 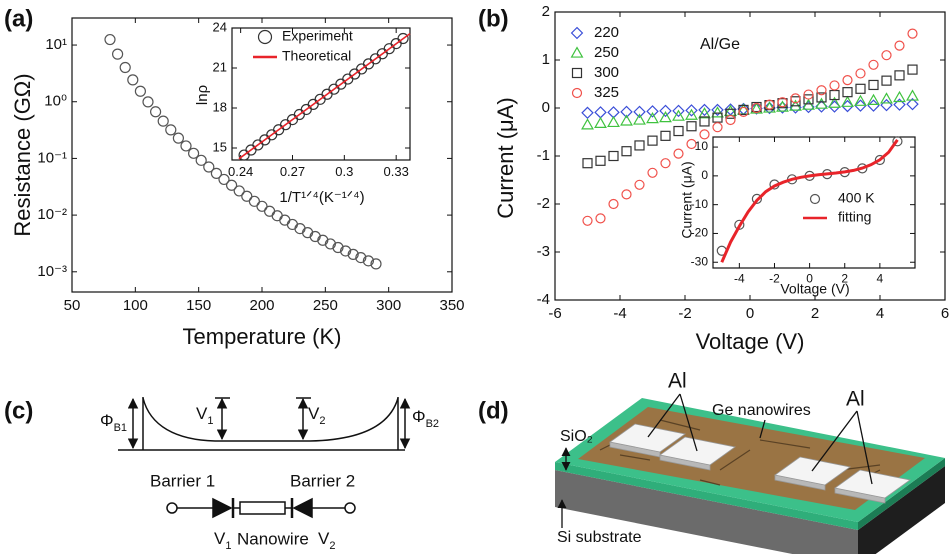 What do you see at coordinates (872, 484) in the screenshot?
I see `al-pad` at bounding box center [872, 484].